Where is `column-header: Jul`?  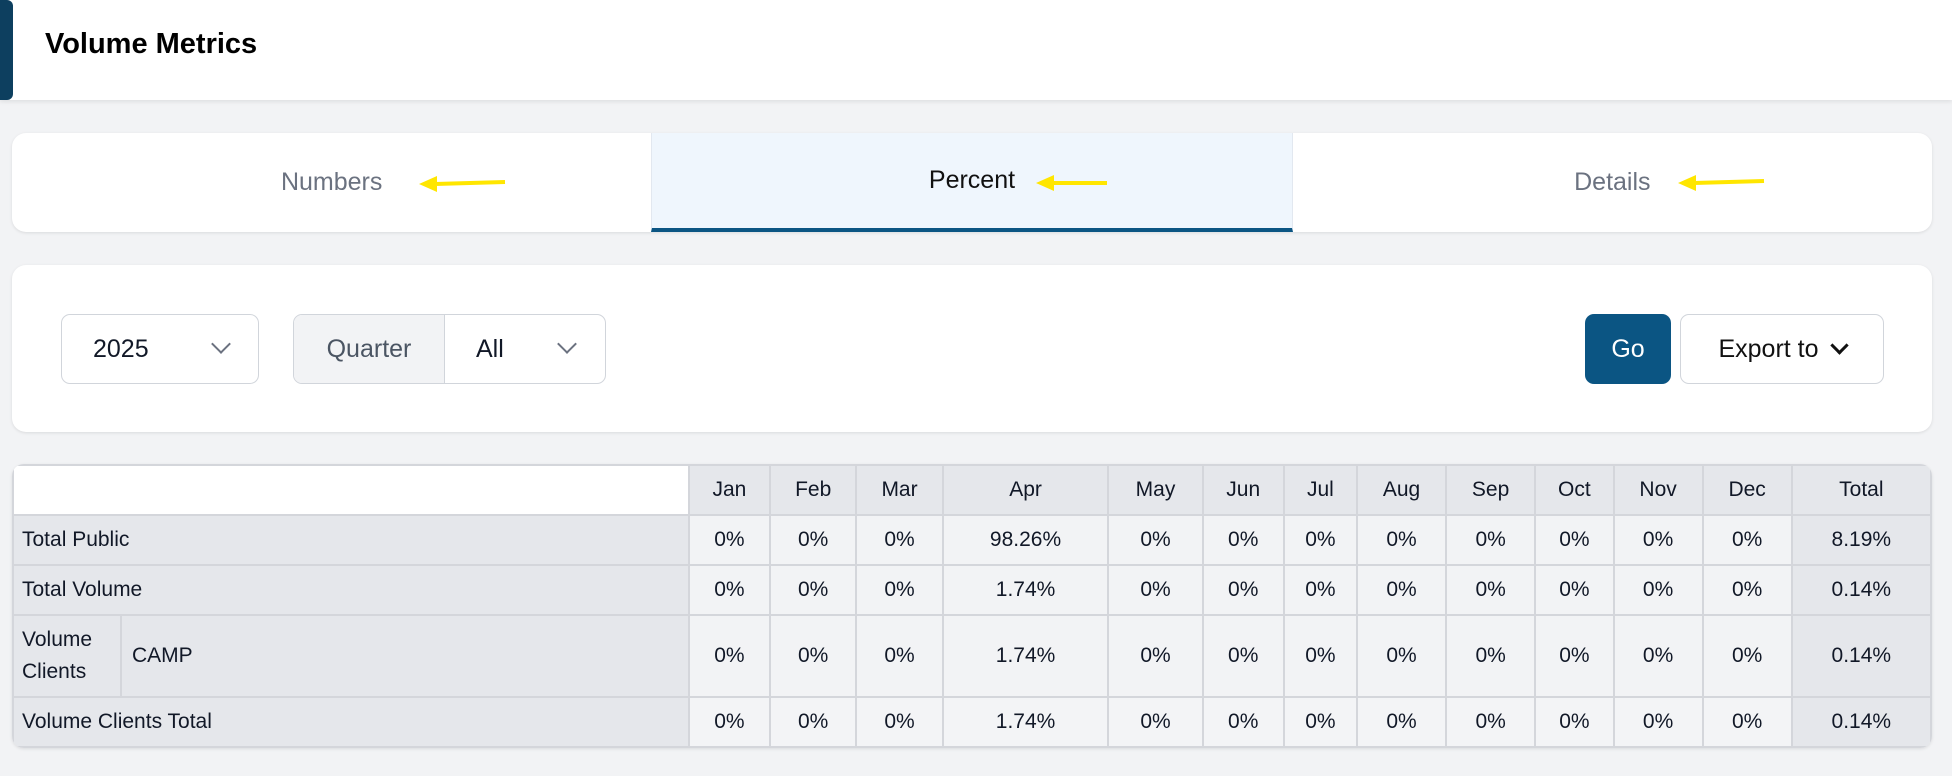 column-header: Jul is located at coordinates (1320, 490).